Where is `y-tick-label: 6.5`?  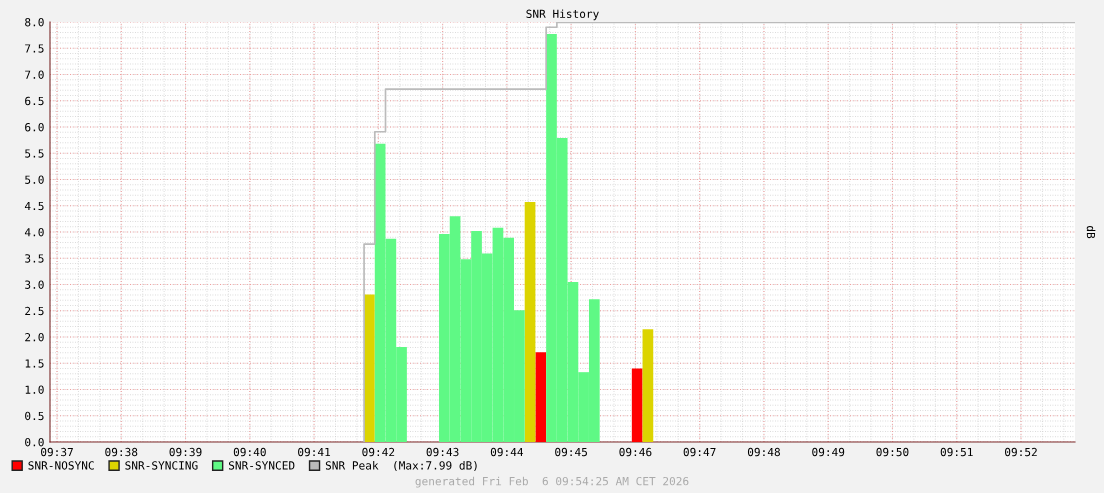
y-tick-label: 6.5 is located at coordinates (34, 101).